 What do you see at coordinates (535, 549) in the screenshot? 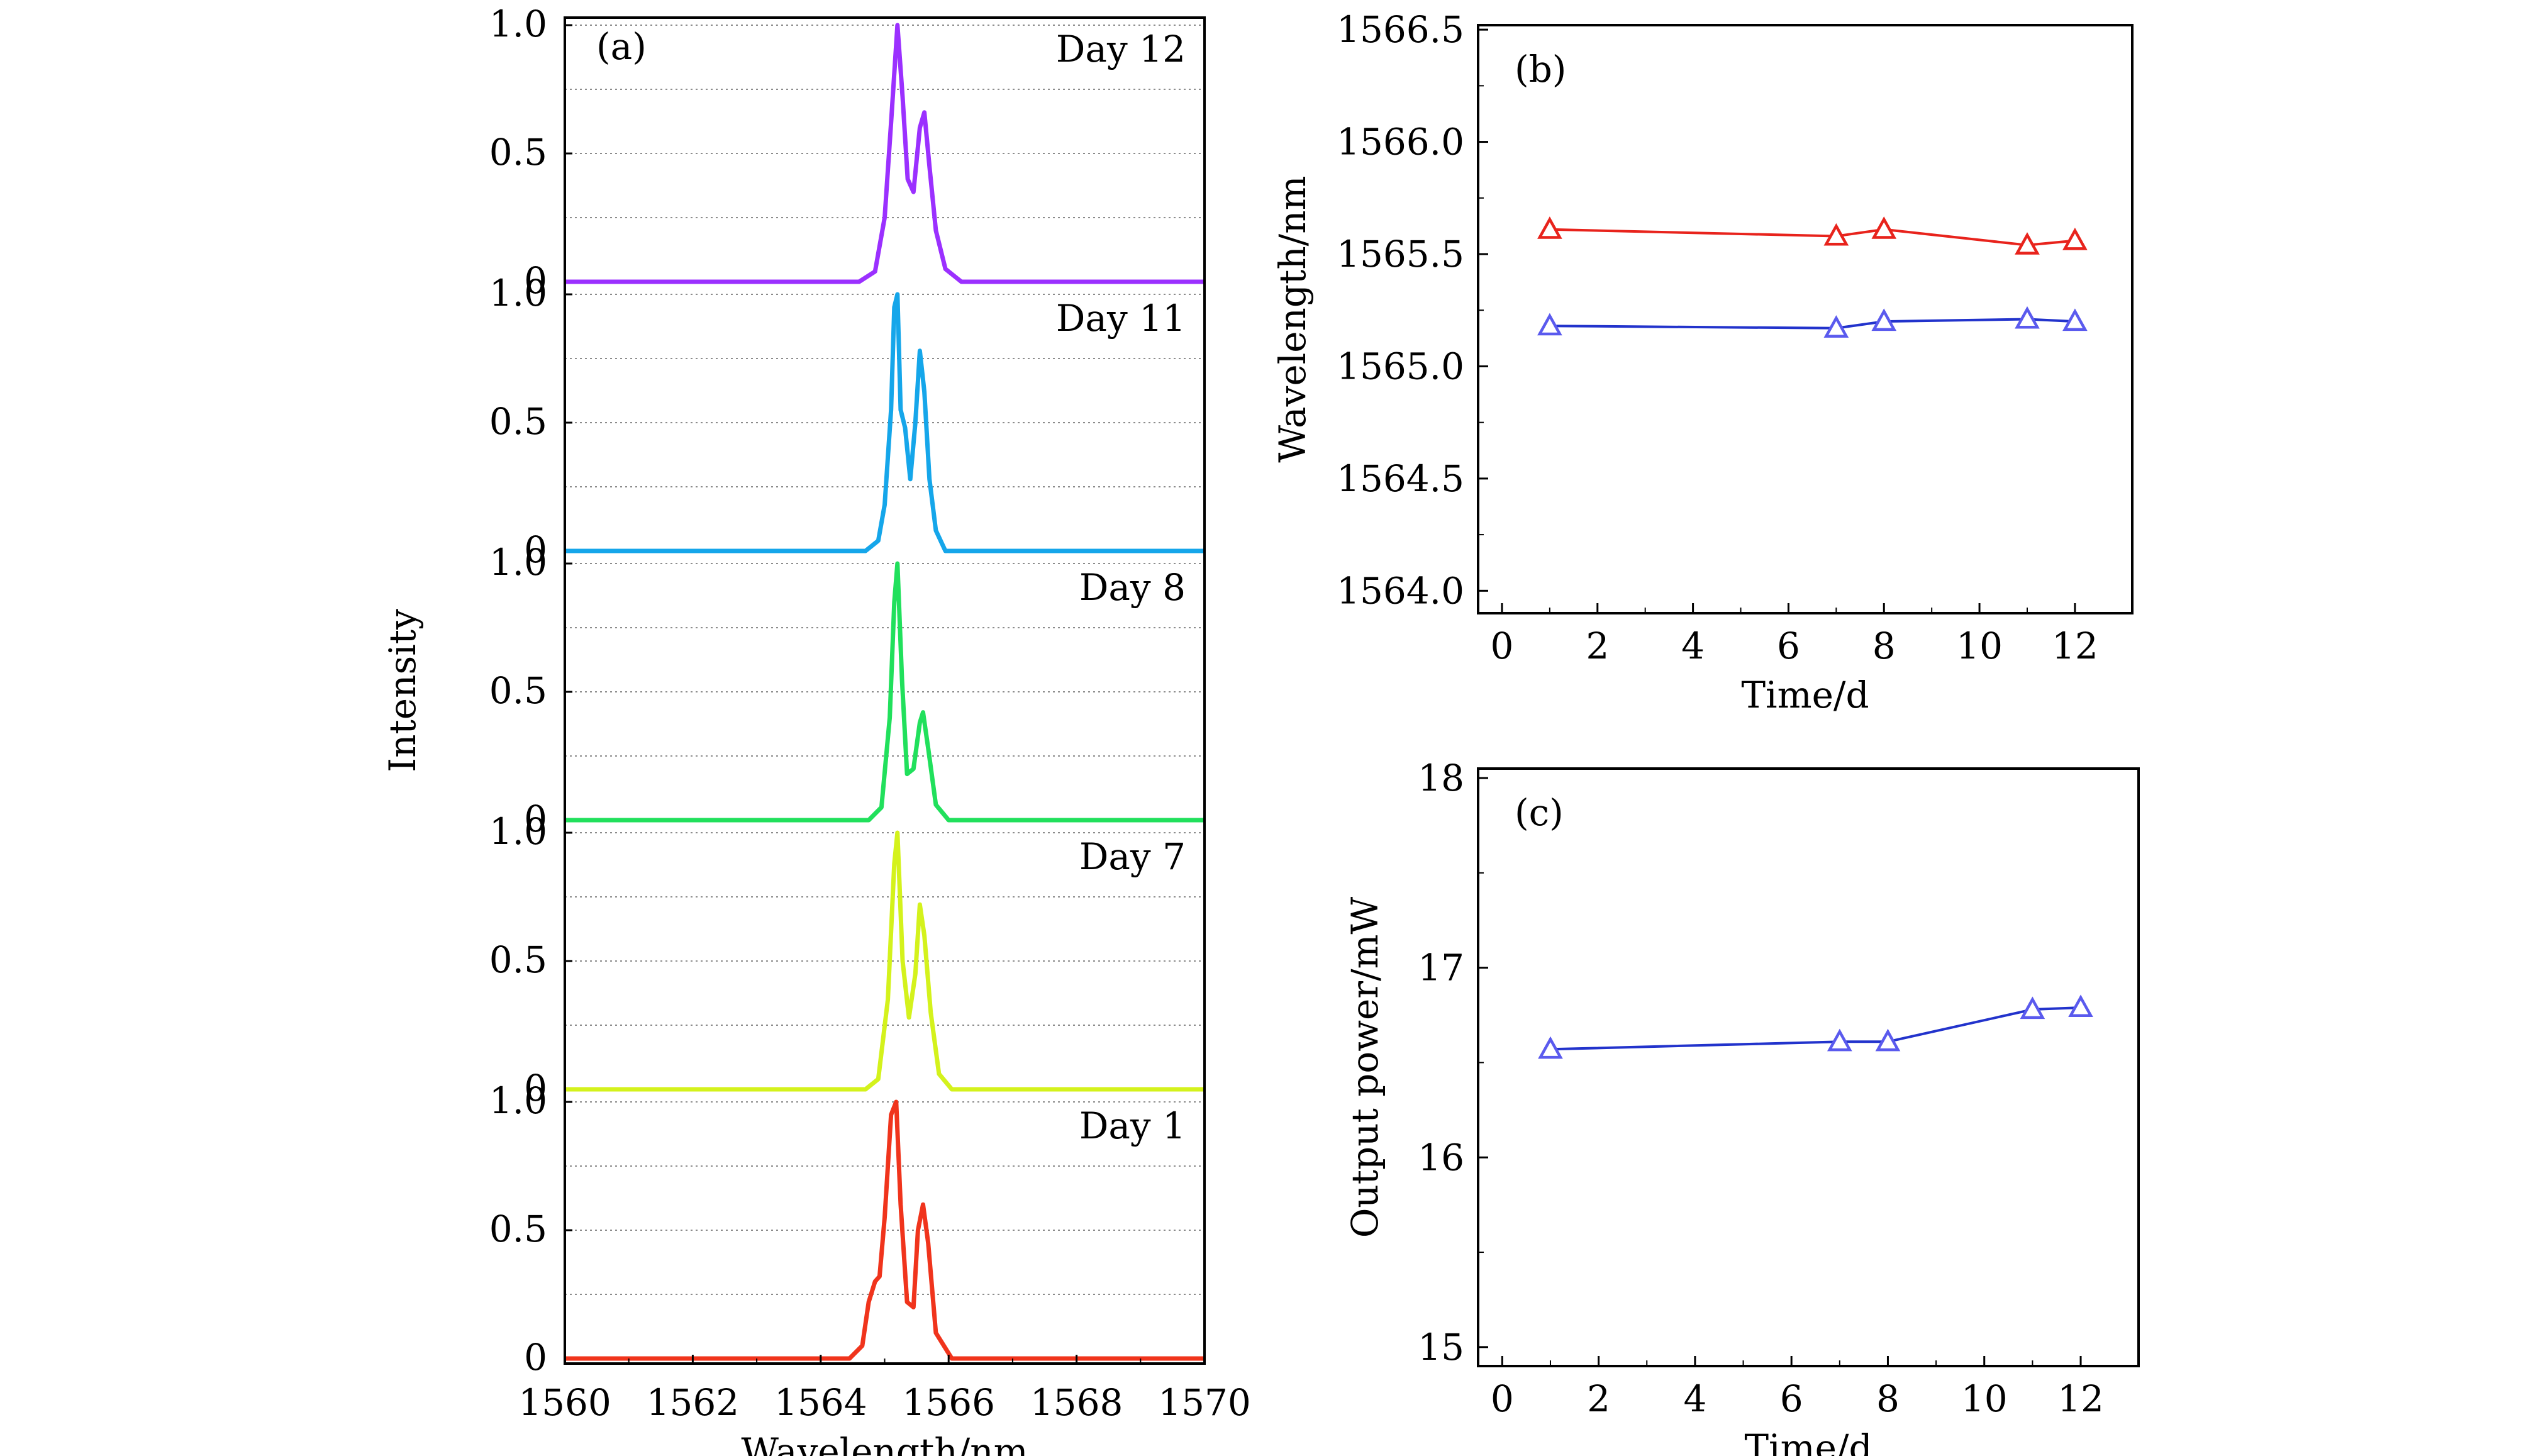
I see `y-tick-label-day-11-0: 0` at bounding box center [535, 549].